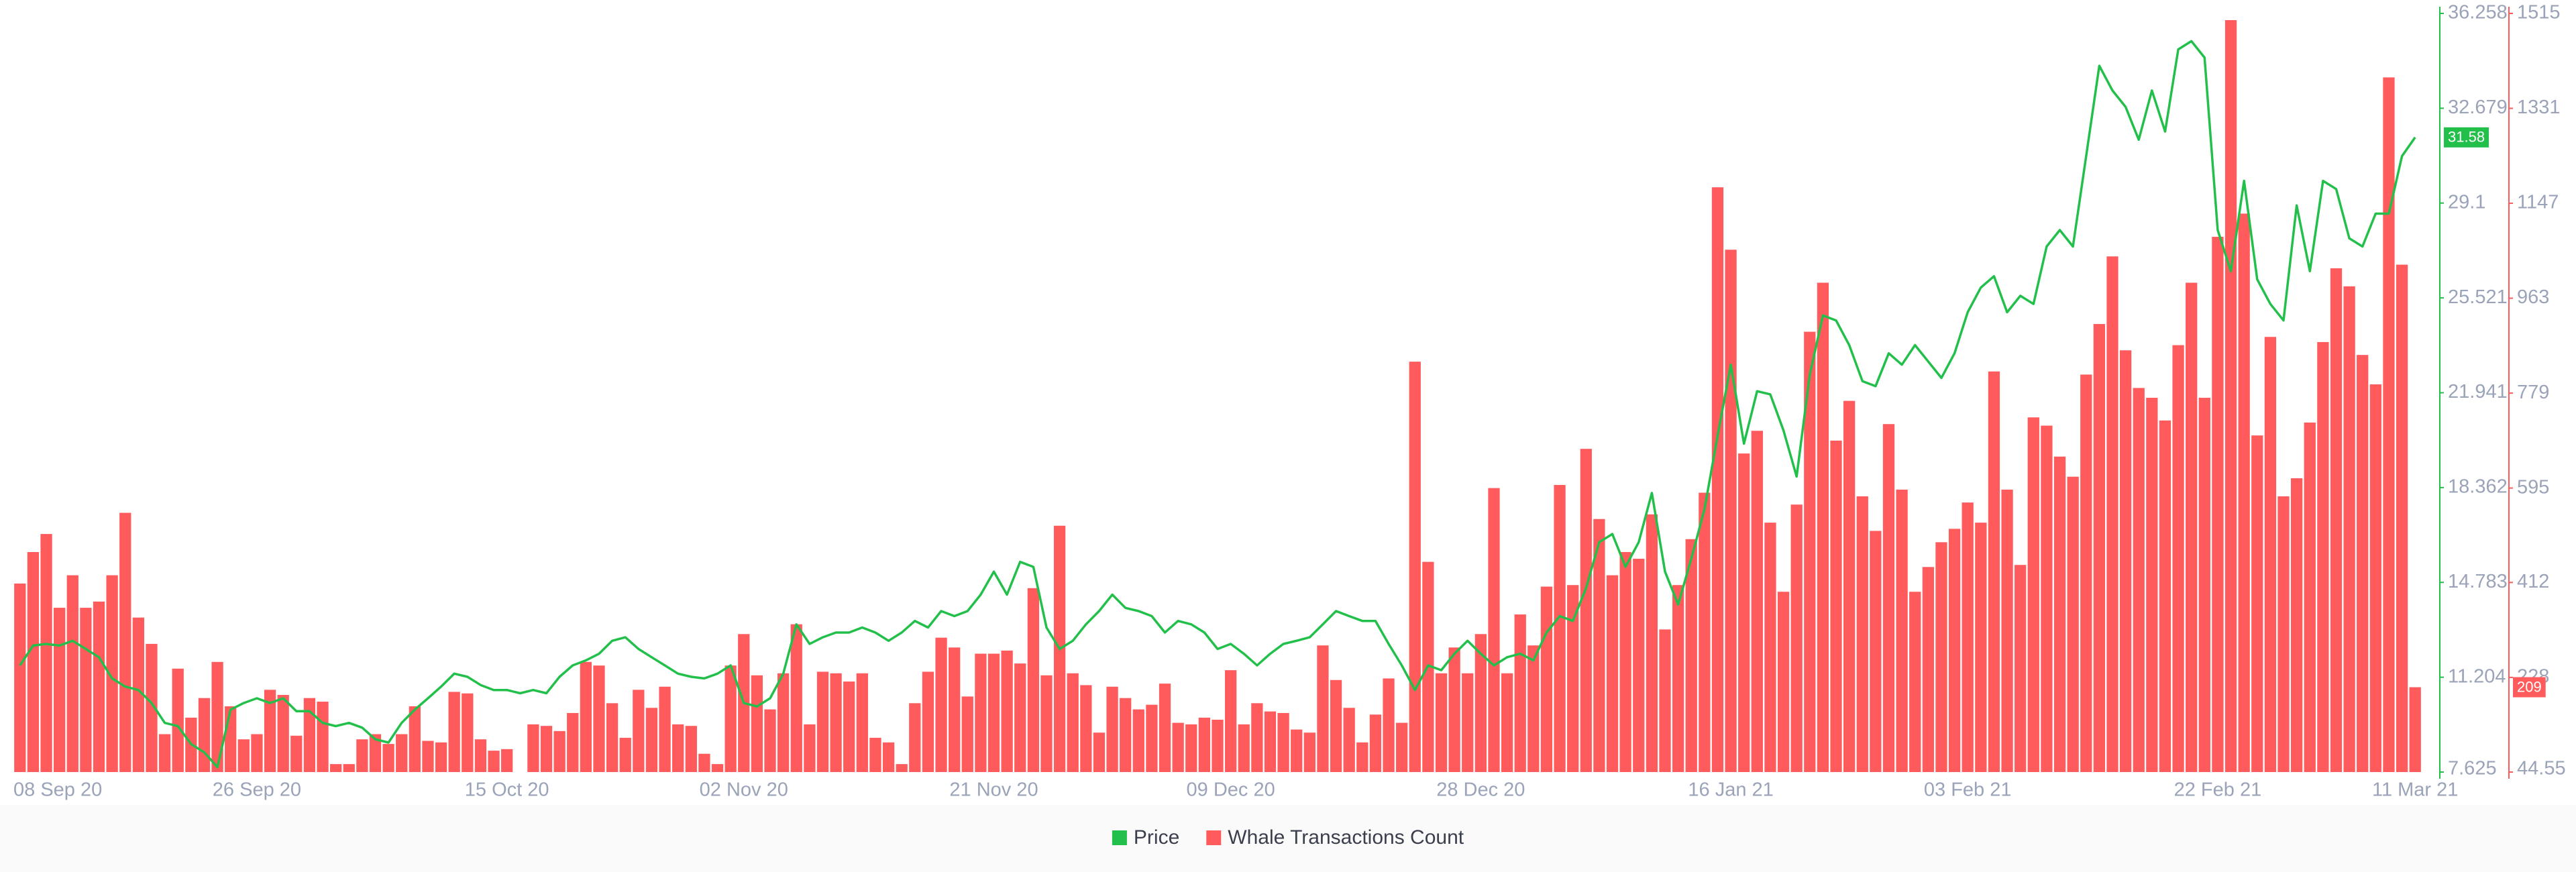 This screenshot has width=2576, height=872. Describe the element at coordinates (1730, 790) in the screenshot. I see `x-tick-label: 16 Jan 21` at that location.